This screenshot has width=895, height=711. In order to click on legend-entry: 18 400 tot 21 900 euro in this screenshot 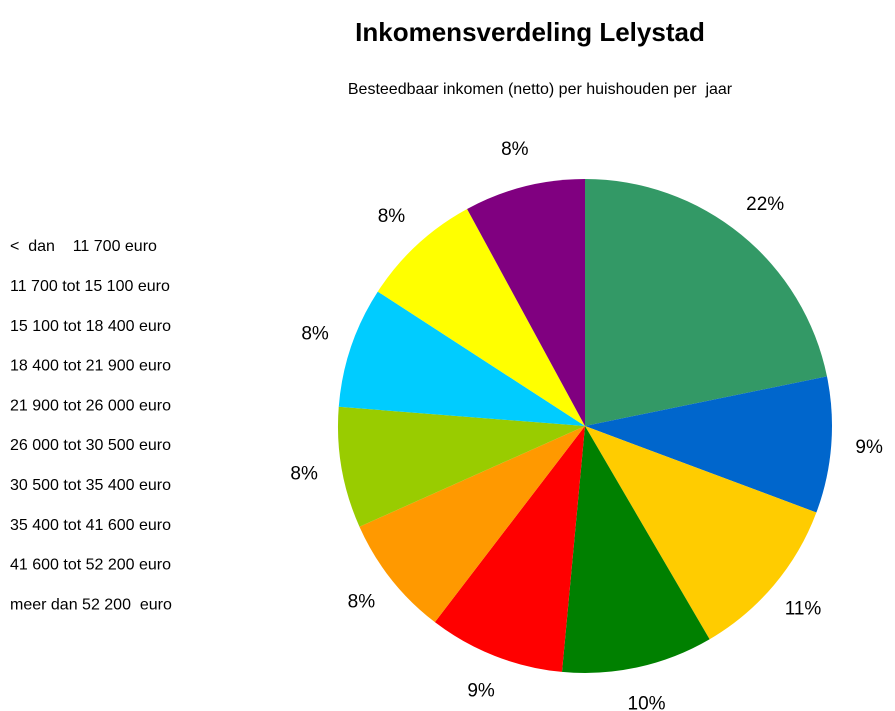, I will do `click(90, 366)`.